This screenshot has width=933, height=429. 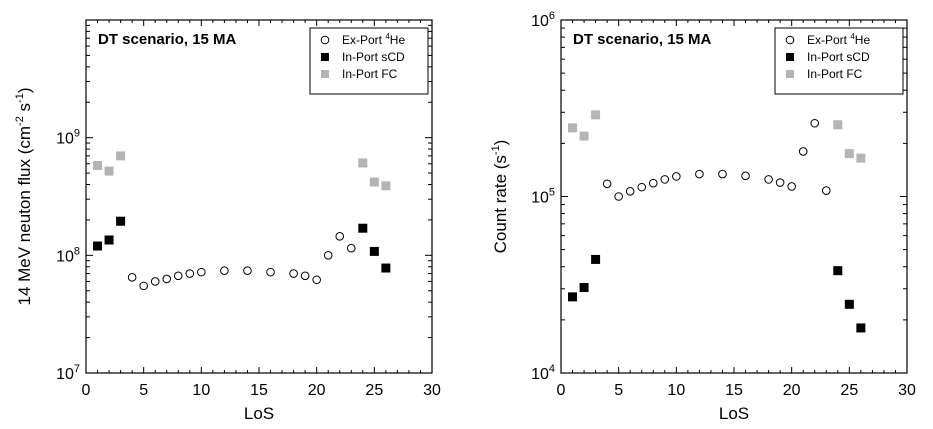 What do you see at coordinates (68, 138) in the screenshot?
I see `y-tick-label: 10⁹` at bounding box center [68, 138].